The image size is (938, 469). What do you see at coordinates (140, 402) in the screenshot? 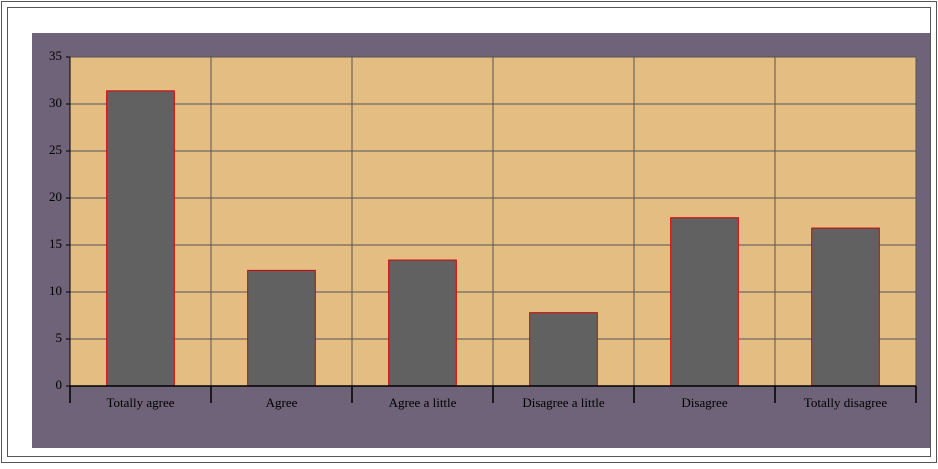
I see `x-tick-label: Totally agree` at bounding box center [140, 402].